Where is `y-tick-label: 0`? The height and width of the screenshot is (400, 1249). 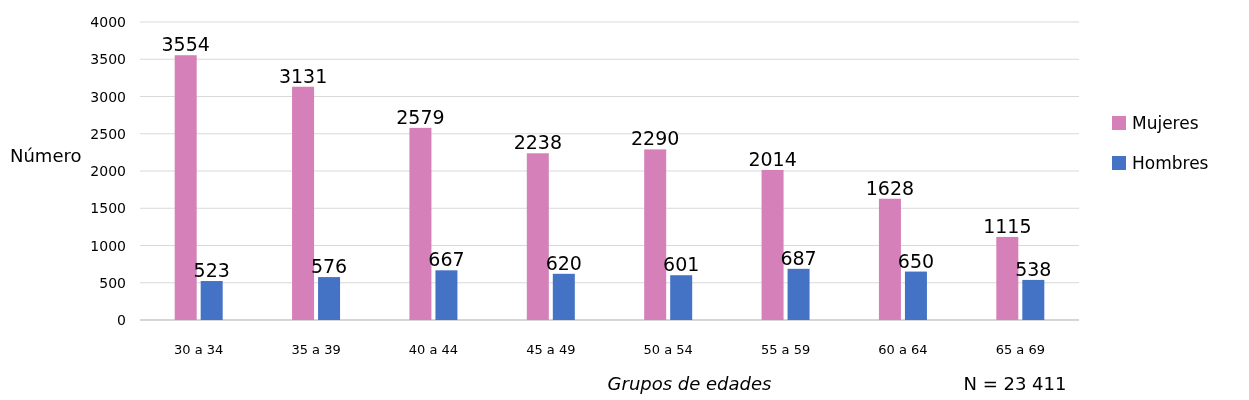
y-tick-label: 0 is located at coordinates (121, 320).